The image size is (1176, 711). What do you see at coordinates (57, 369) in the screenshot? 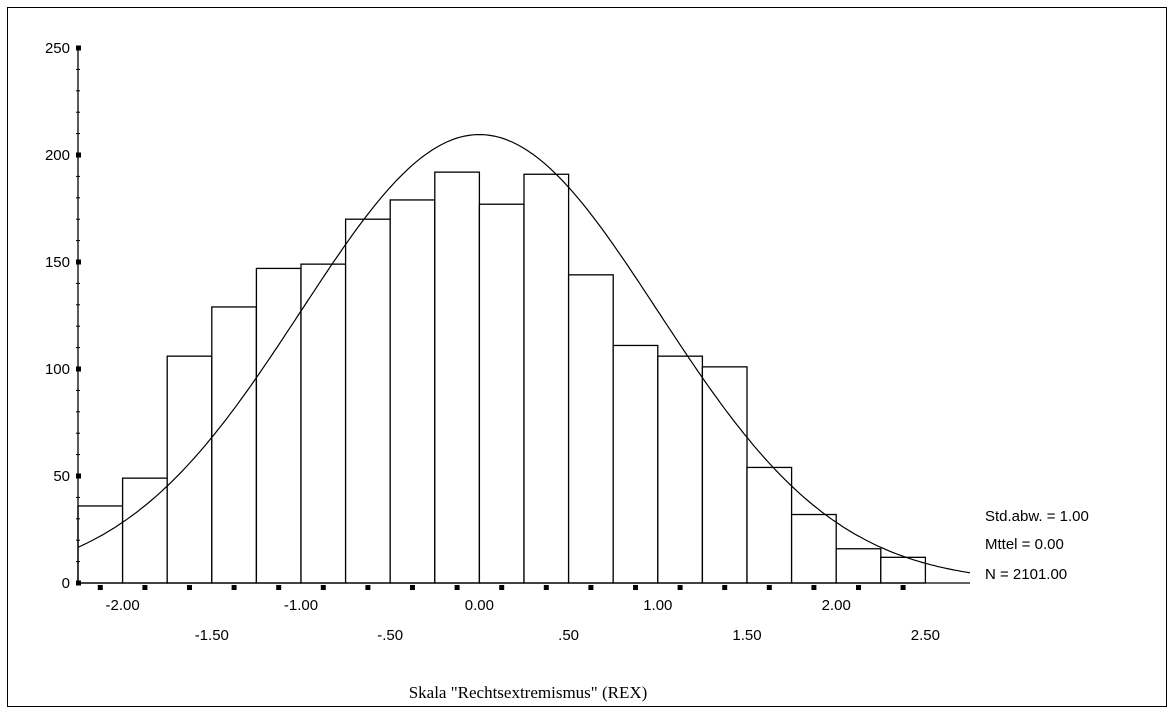
I see `y-tick-label: 100` at bounding box center [57, 369].